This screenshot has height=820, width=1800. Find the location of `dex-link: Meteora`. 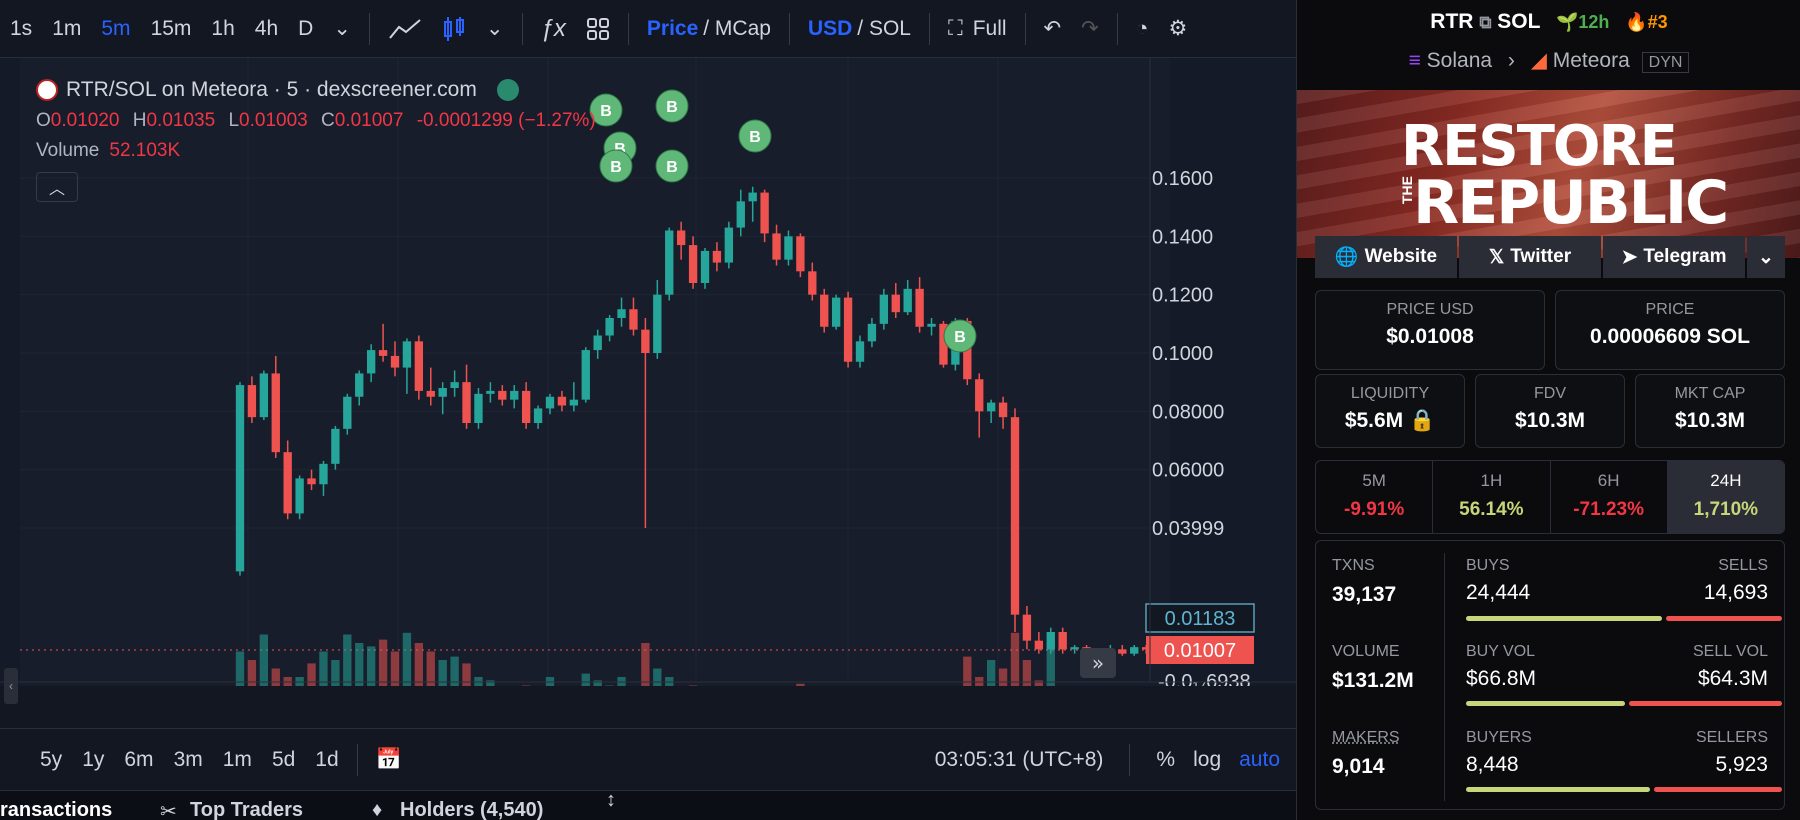

dex-link: Meteora is located at coordinates (1591, 60).